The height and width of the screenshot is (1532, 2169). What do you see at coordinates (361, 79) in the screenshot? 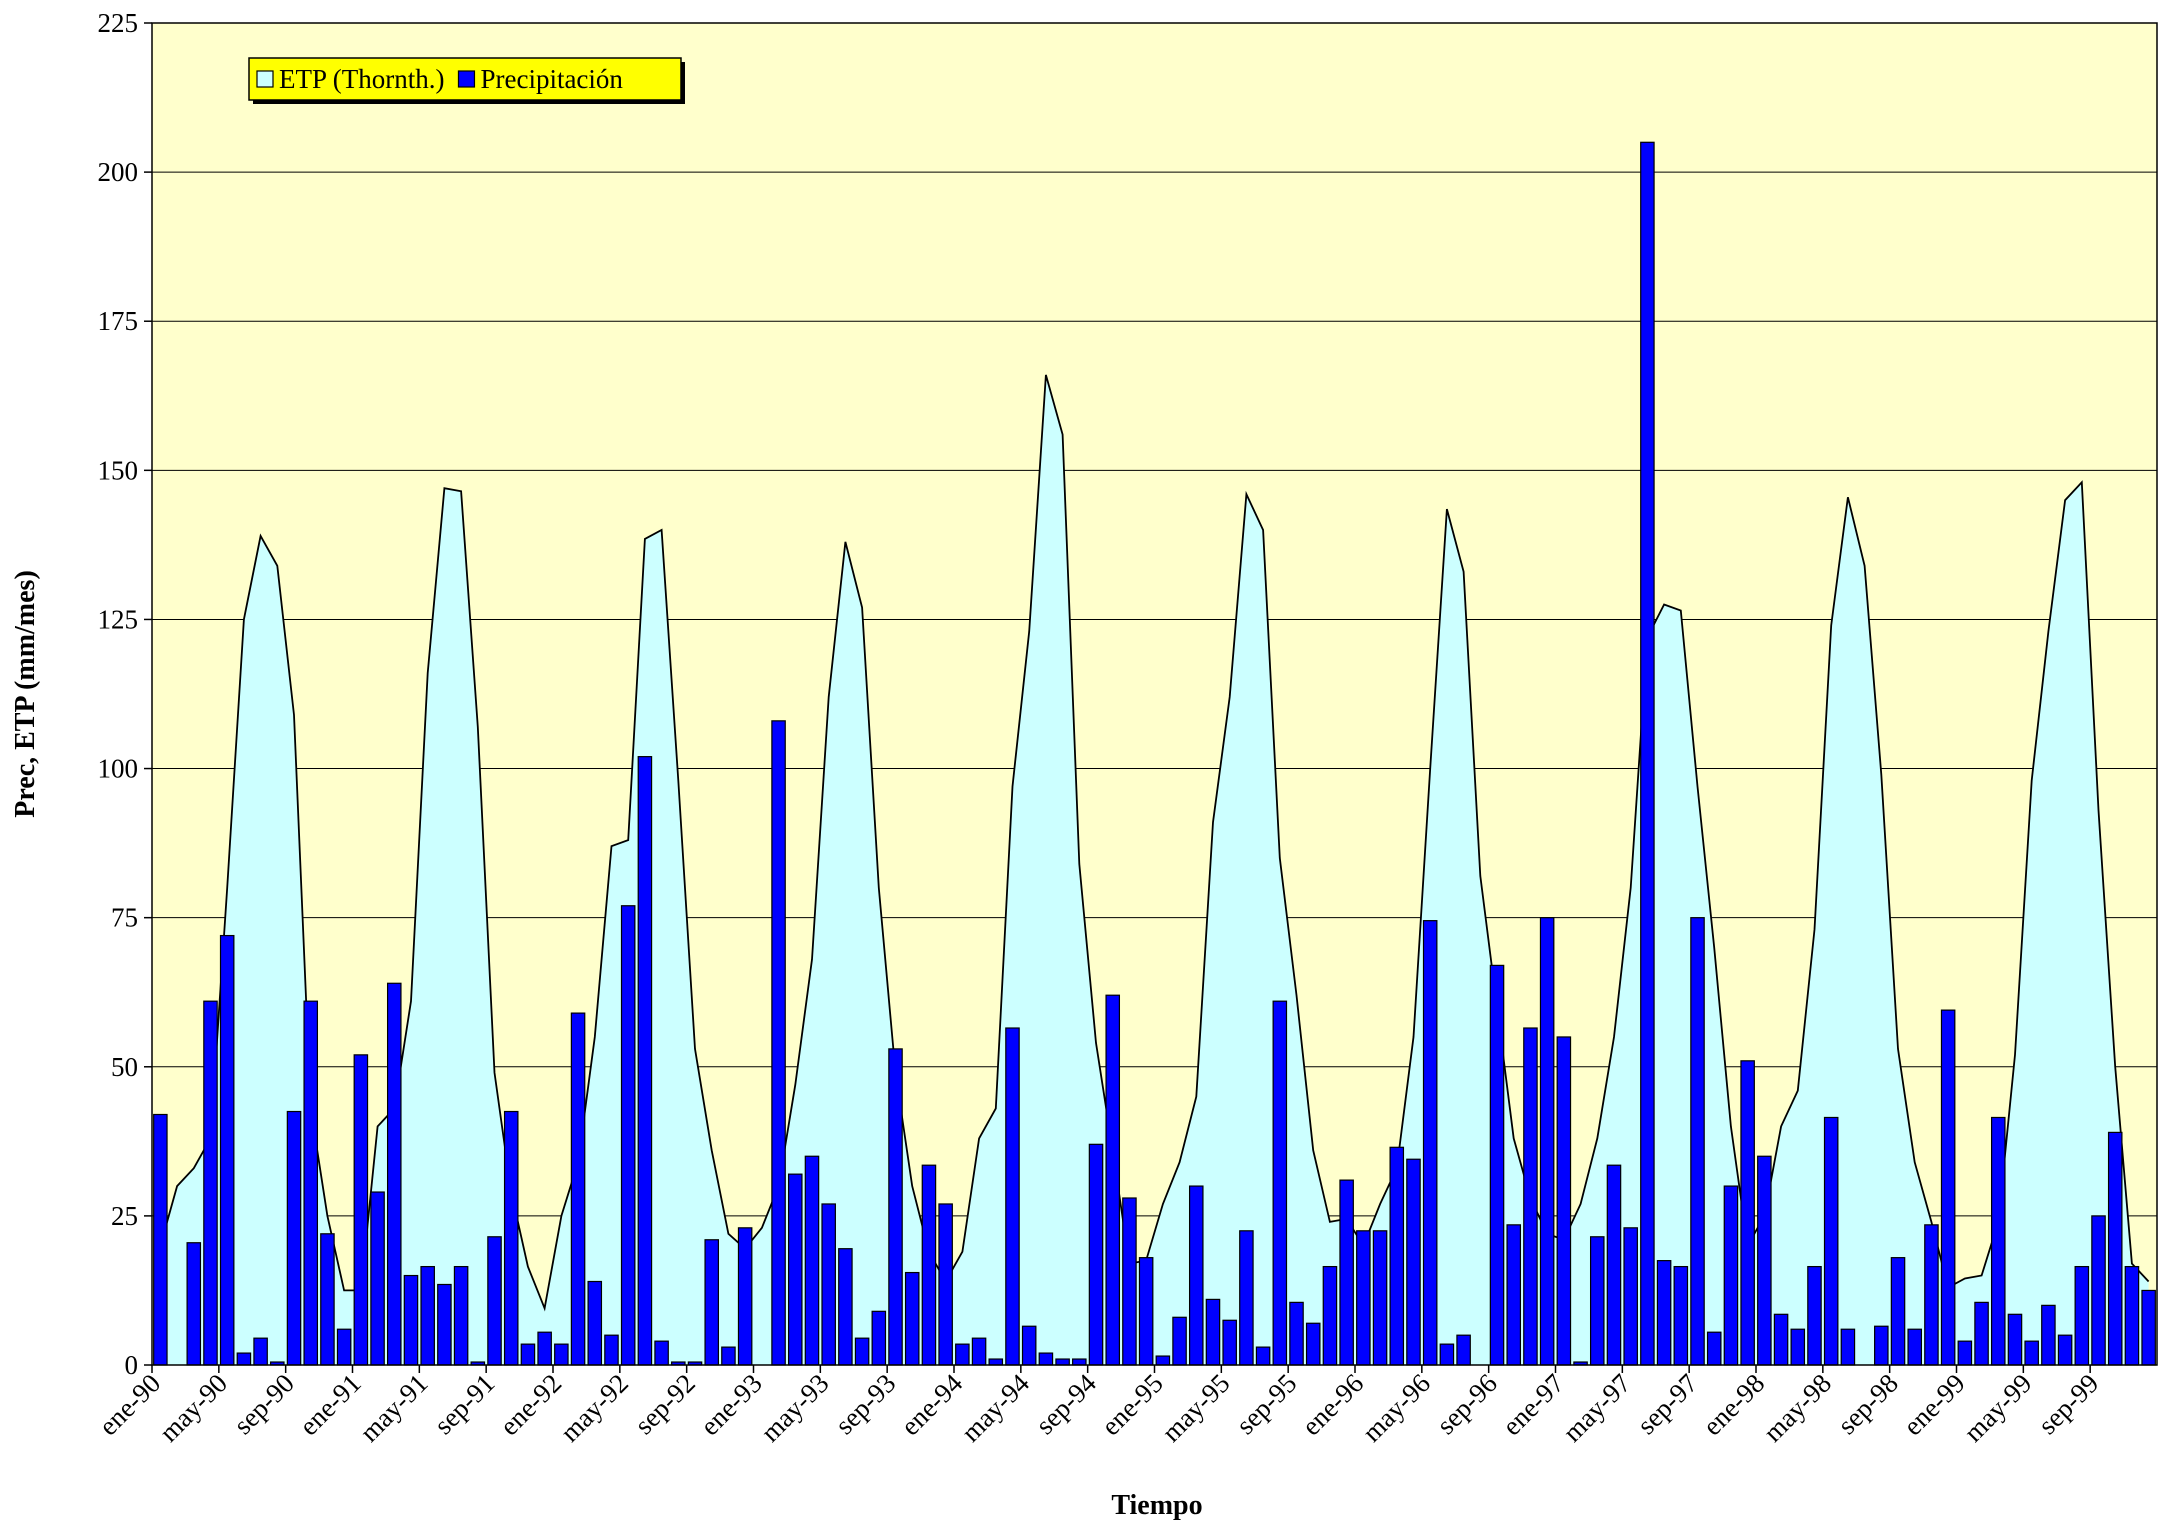
I see `legend-label: ETP (Thornth.)` at bounding box center [361, 79].